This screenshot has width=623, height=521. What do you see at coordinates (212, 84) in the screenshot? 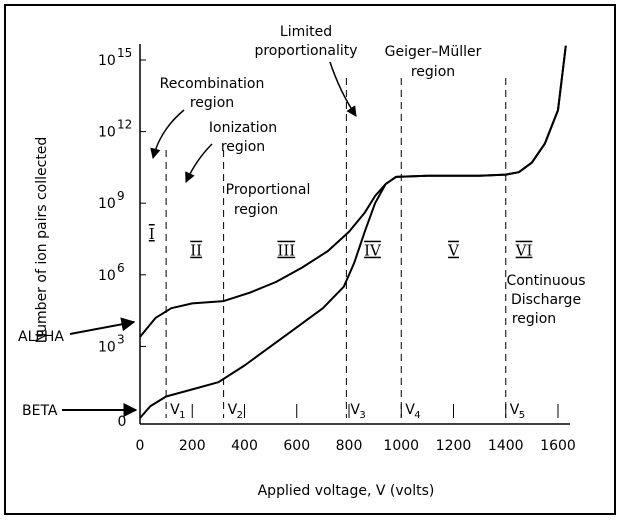
I see `annotation-recombination-line1: Recombination` at bounding box center [212, 84].